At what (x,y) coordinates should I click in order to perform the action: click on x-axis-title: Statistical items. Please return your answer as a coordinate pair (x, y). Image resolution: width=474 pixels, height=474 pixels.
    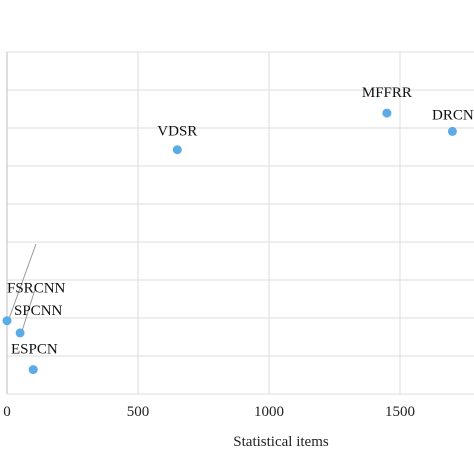
    Looking at the image, I should click on (281, 442).